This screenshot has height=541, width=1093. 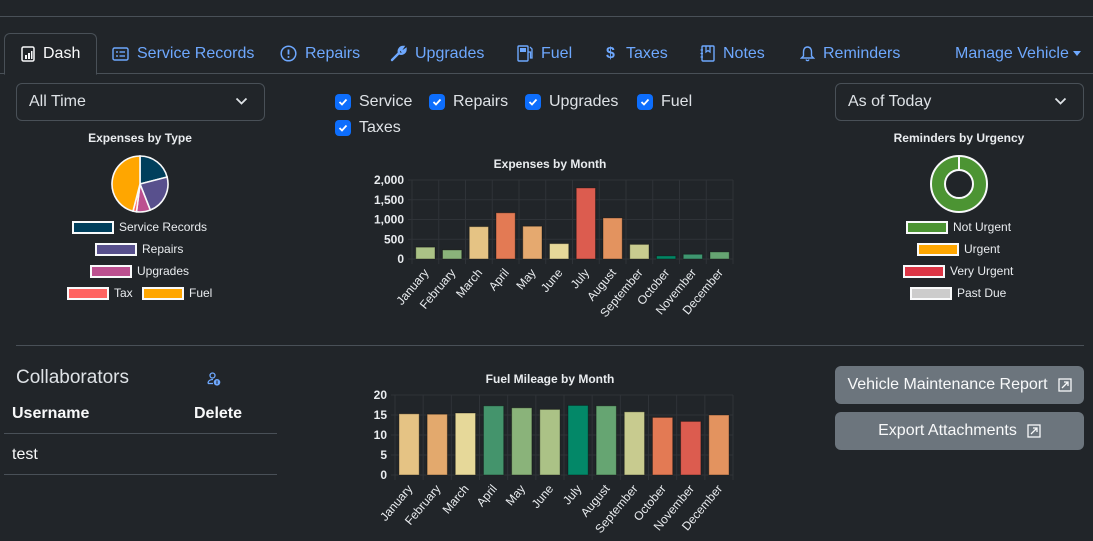 I want to click on legend-item-urgent: Urgent, so click(x=958, y=249).